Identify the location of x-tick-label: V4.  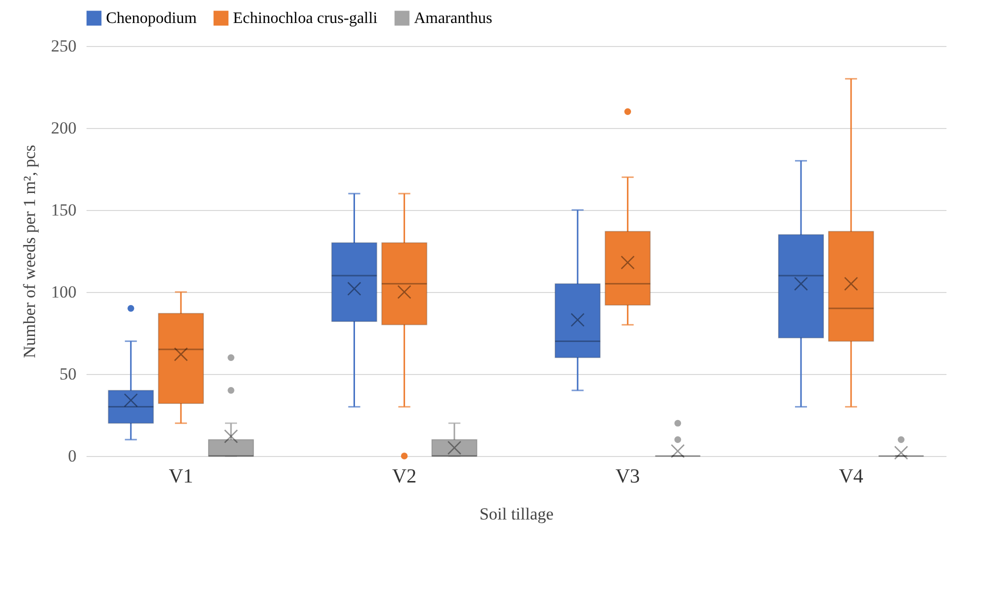
(851, 477).